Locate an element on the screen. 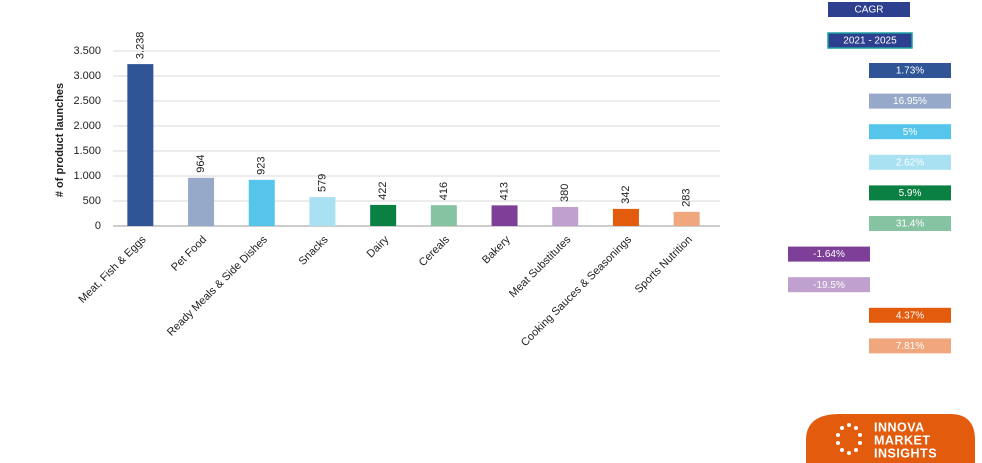  cagr-label: 4.37% is located at coordinates (910, 315).